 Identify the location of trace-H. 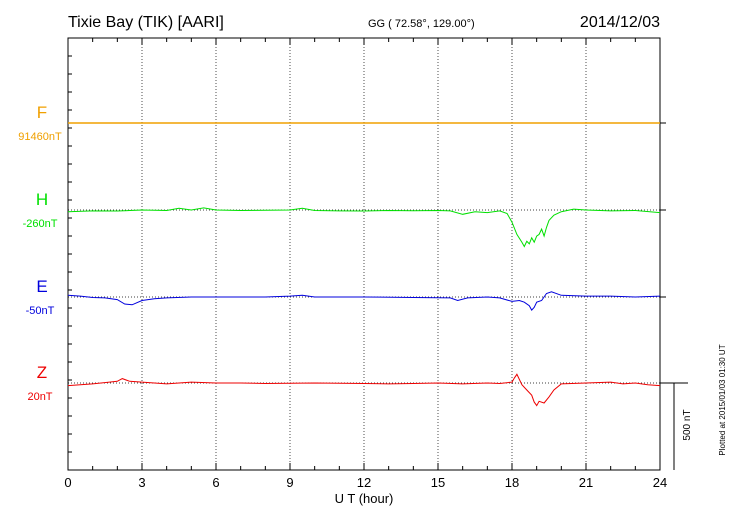
(364, 227).